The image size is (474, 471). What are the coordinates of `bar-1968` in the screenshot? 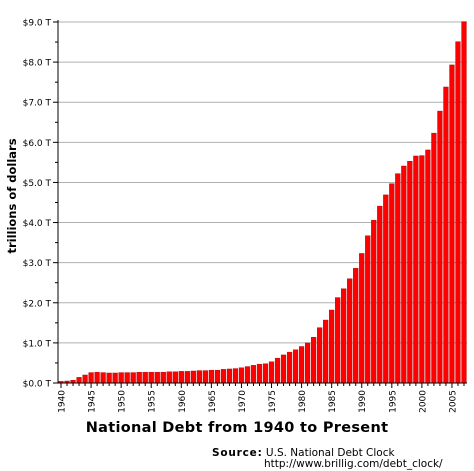 It's located at (229, 376).